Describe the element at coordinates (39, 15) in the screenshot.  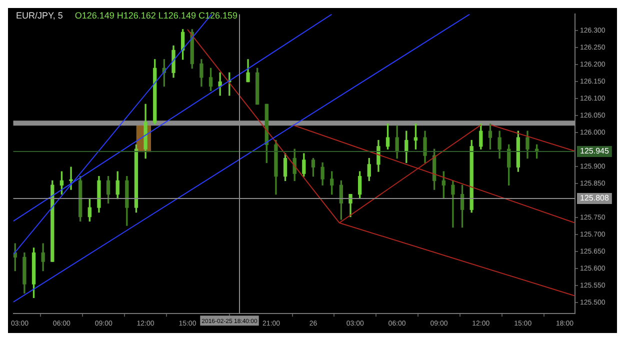
I see `chart-title: EUR/JPY, 5` at that location.